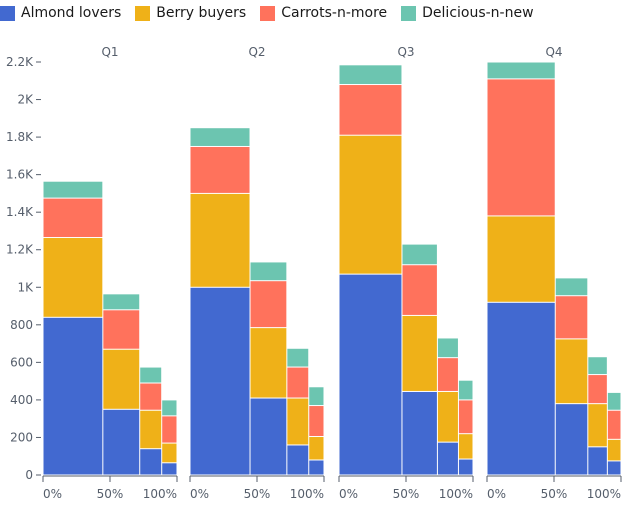  What do you see at coordinates (21, 362) in the screenshot?
I see `y-tick-label: 600` at bounding box center [21, 362].